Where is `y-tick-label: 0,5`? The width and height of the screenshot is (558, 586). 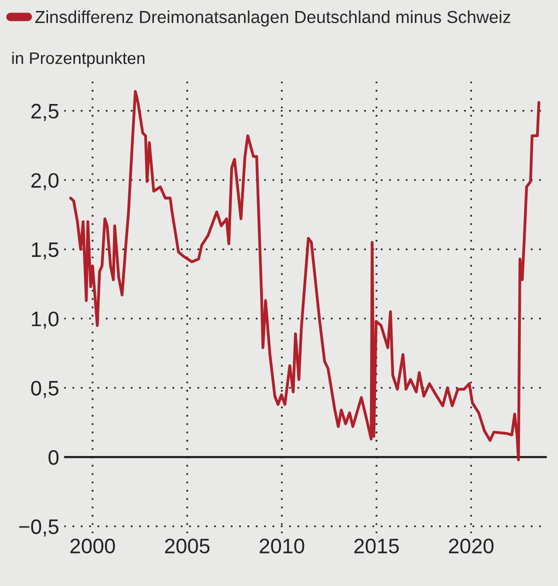
y-tick-label: 0,5 is located at coordinates (44, 389).